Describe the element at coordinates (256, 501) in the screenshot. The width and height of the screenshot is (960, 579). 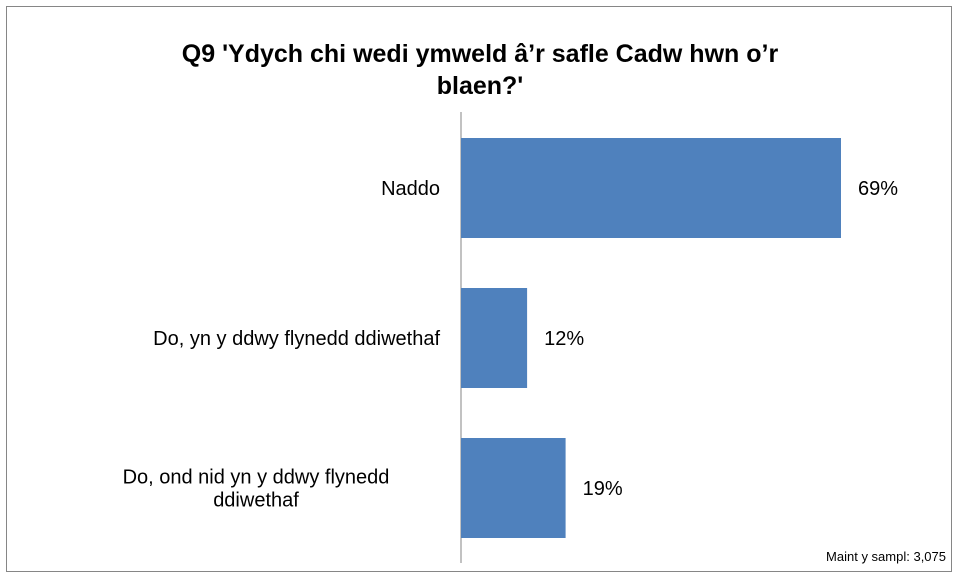
I see `category-label-line: ddiwethaf` at that location.